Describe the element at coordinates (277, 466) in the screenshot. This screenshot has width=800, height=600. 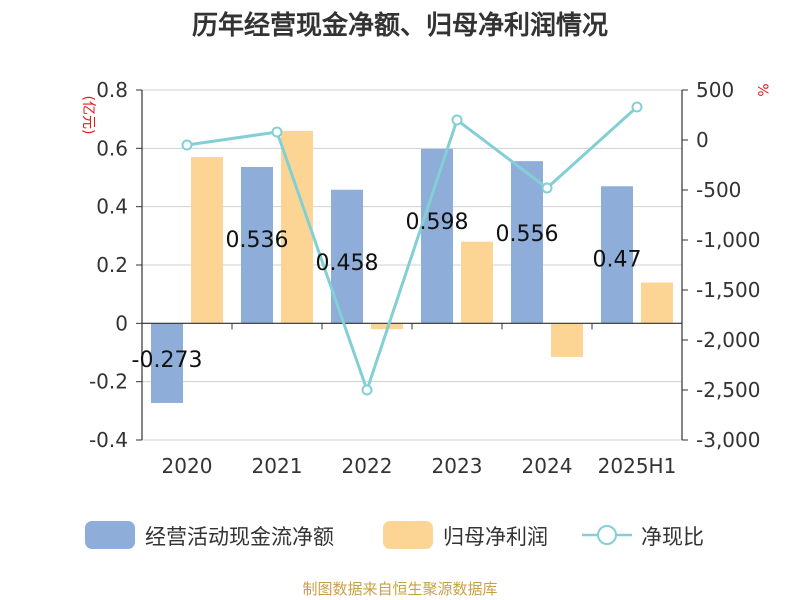
I see `category-label: 2021` at that location.